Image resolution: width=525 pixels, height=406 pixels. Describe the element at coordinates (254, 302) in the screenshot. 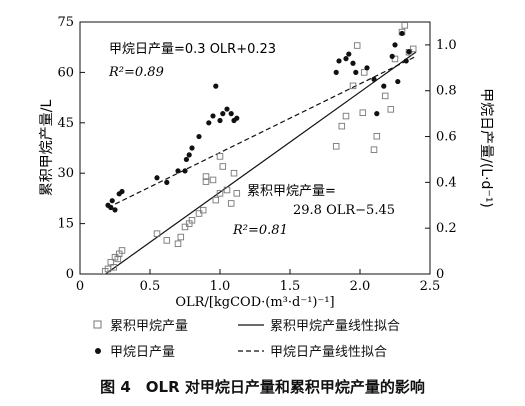

I see `x-axis-label: OLR/[kgCOD·(m³·d⁻¹)⁻¹]` at that location.